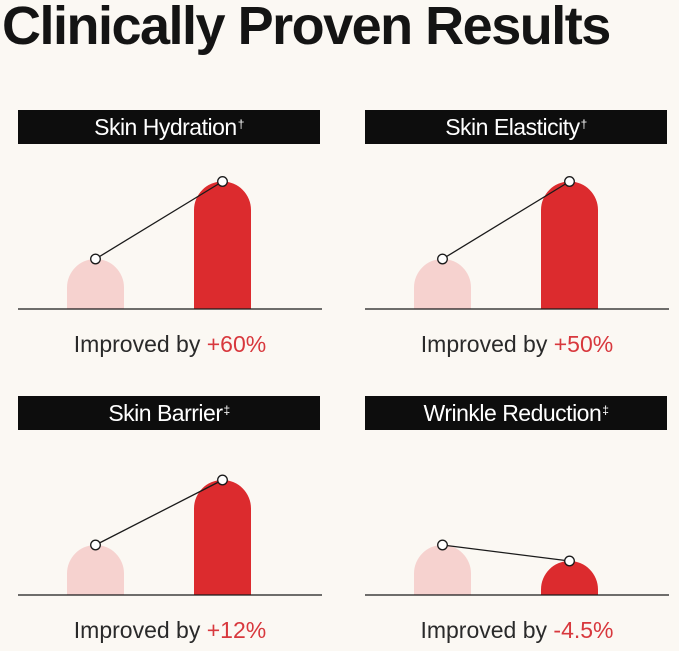  I want to click on panel-header: Skin Barrier ‡, so click(169, 413).